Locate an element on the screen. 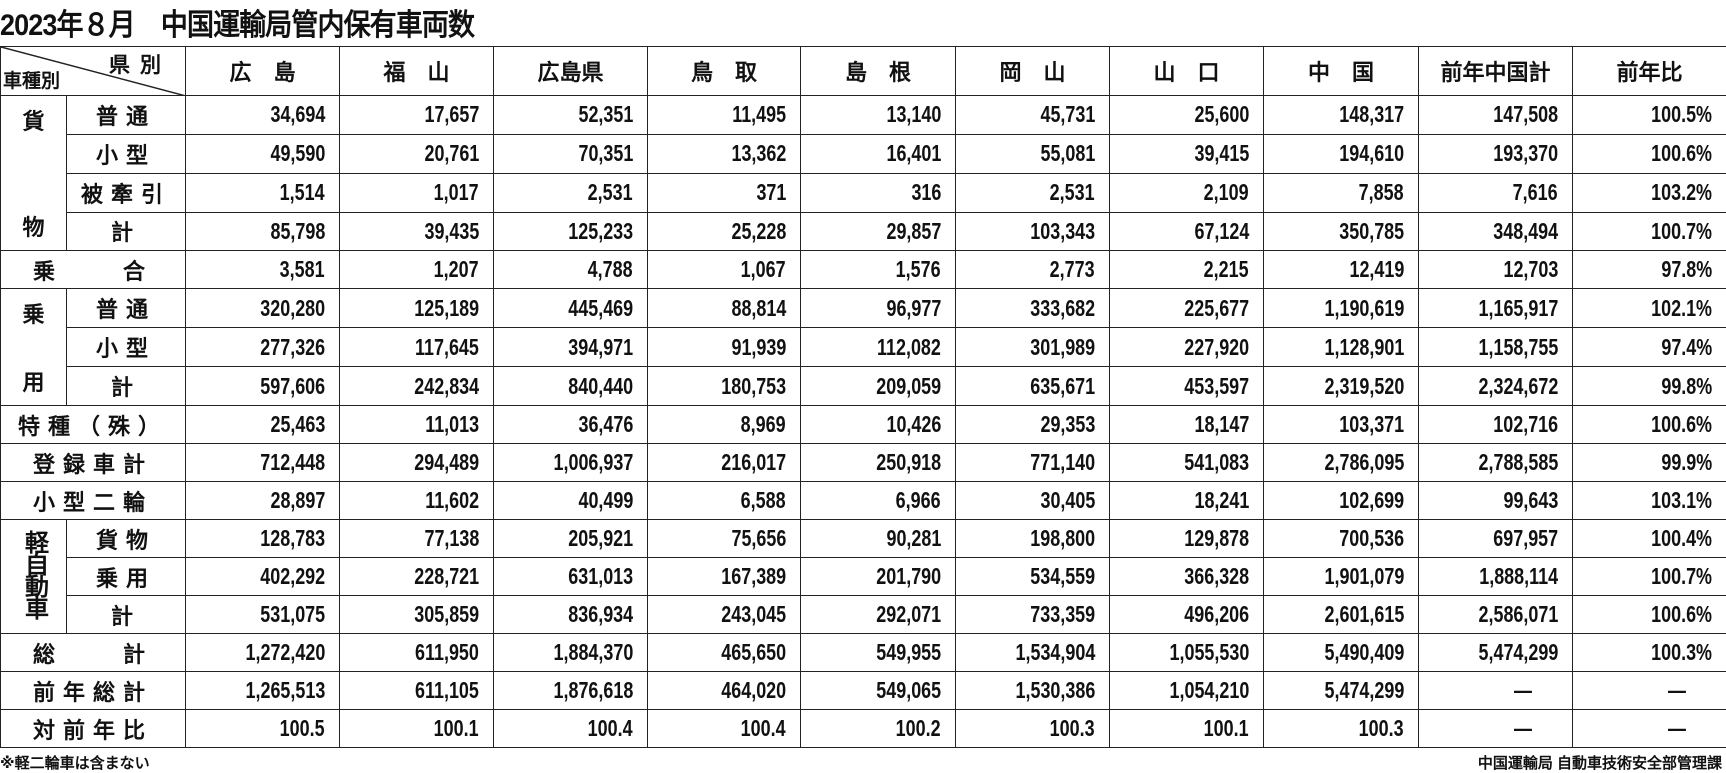 The width and height of the screenshot is (1726, 773). cell-value: 2,788,585 is located at coordinates (1518, 462).